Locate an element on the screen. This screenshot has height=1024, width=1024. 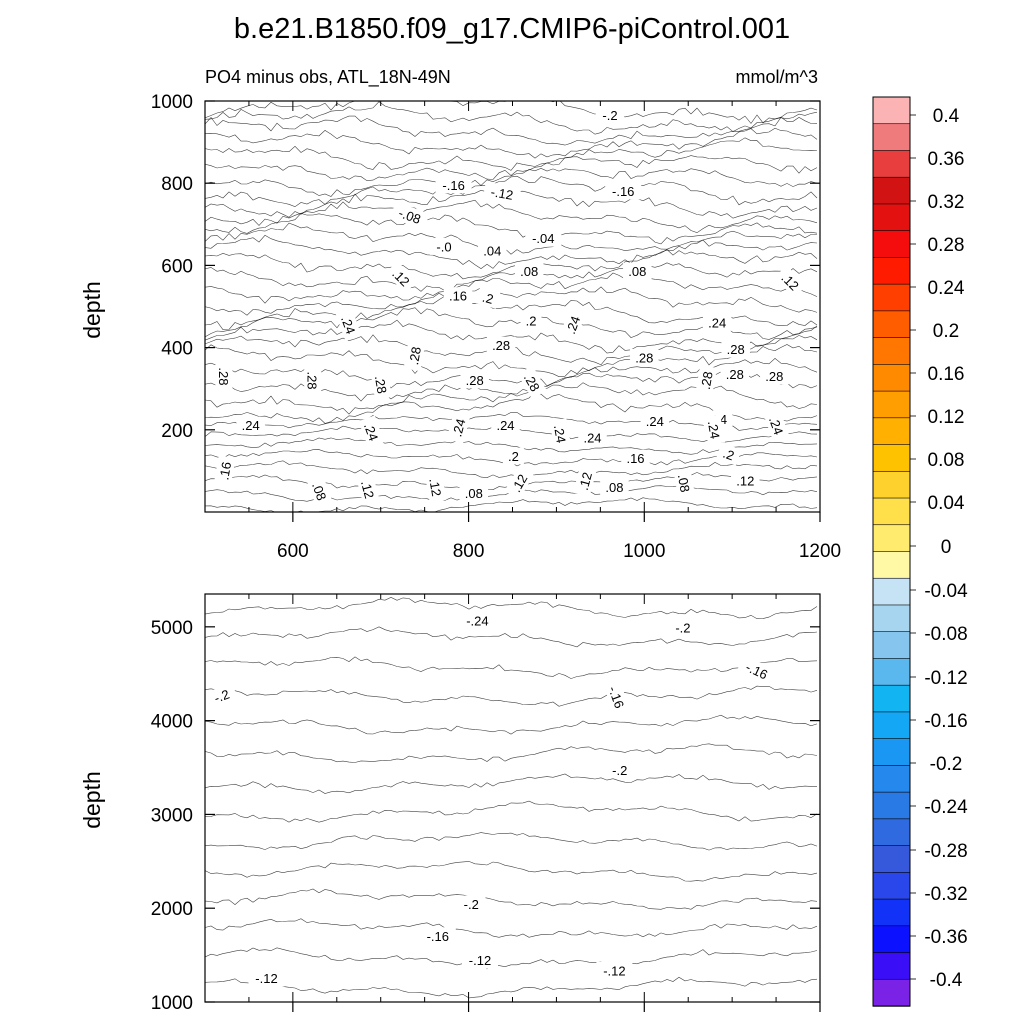
contour-label-text: -.24 is located at coordinates (477, 621).